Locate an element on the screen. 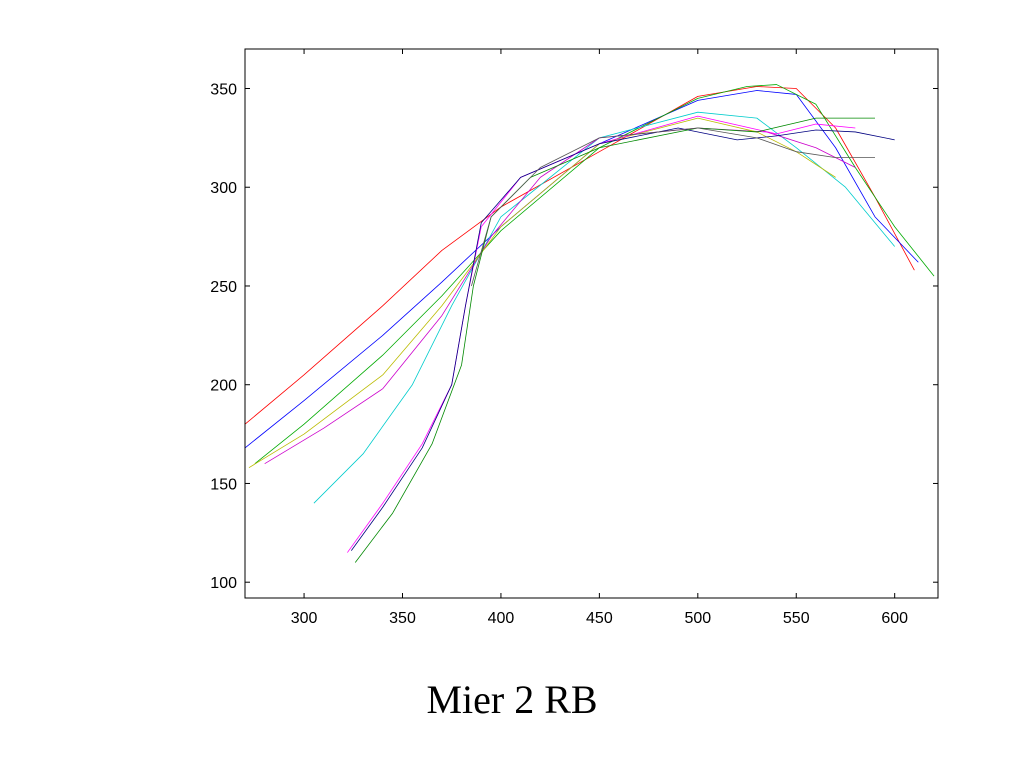 The image size is (1024, 768). x-tick-label: 600 is located at coordinates (894, 618).